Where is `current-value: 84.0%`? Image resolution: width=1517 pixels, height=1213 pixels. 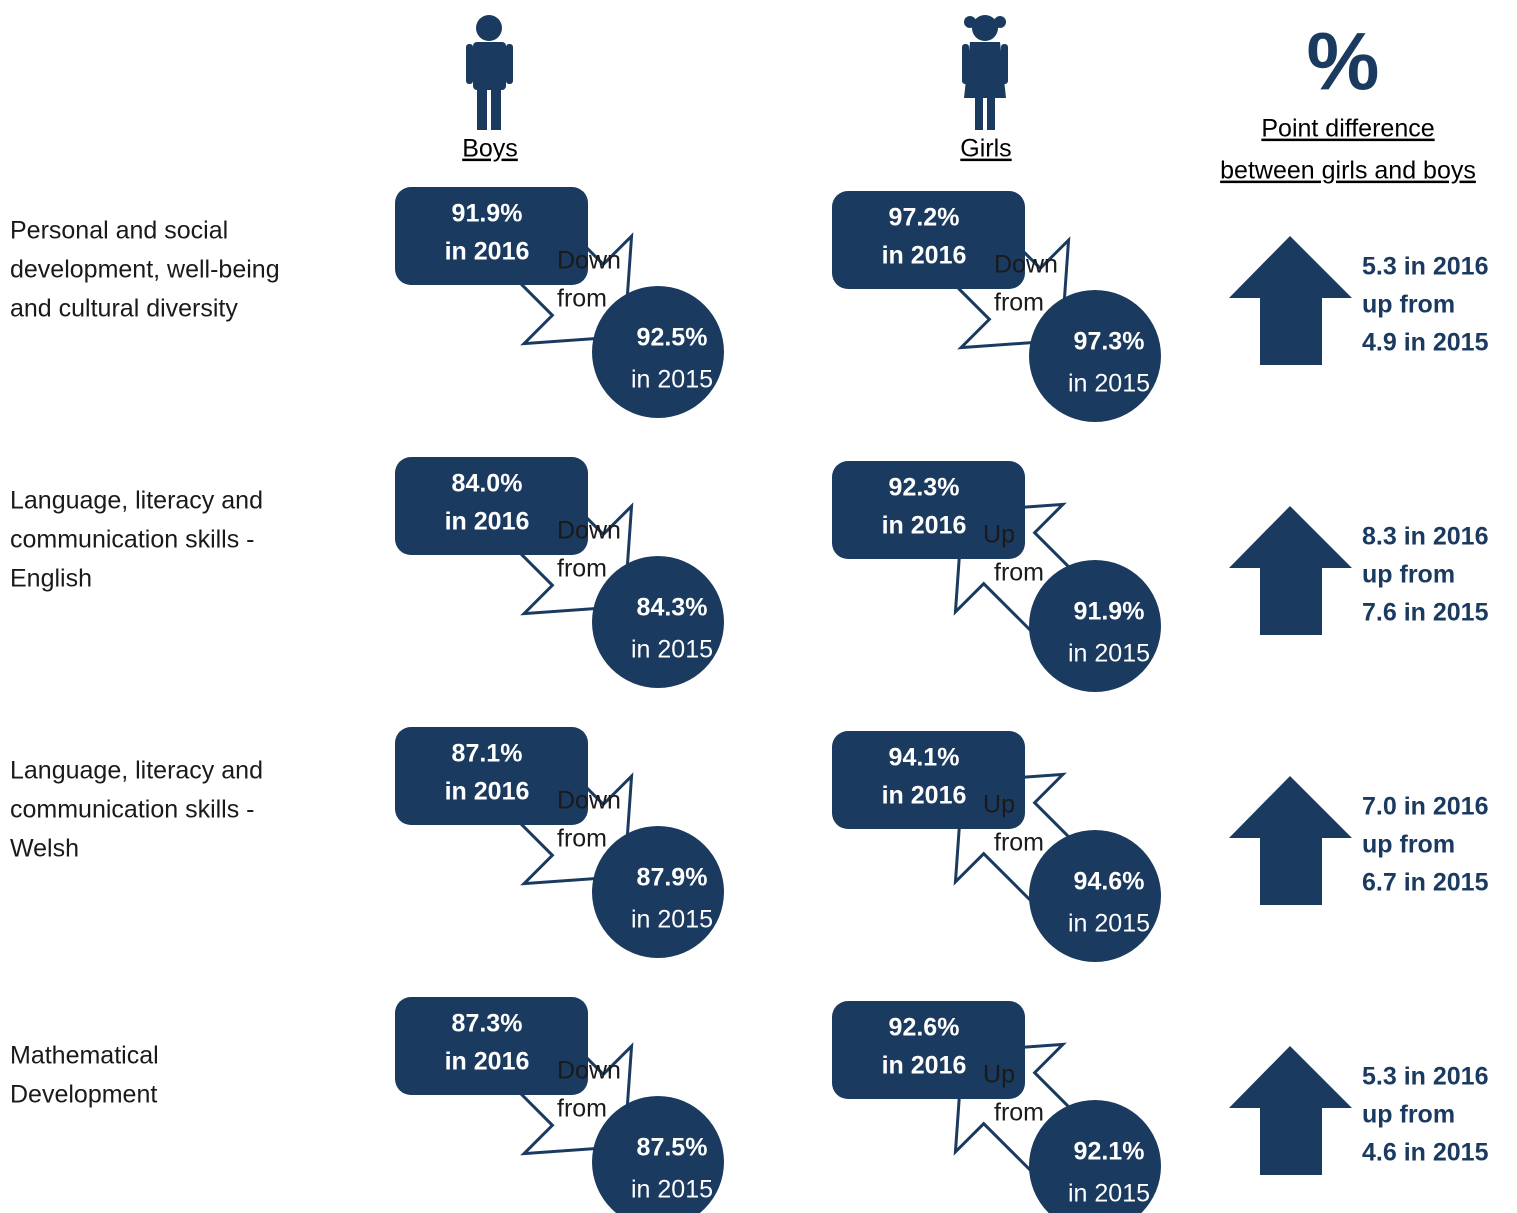
current-value: 84.0% is located at coordinates (487, 484).